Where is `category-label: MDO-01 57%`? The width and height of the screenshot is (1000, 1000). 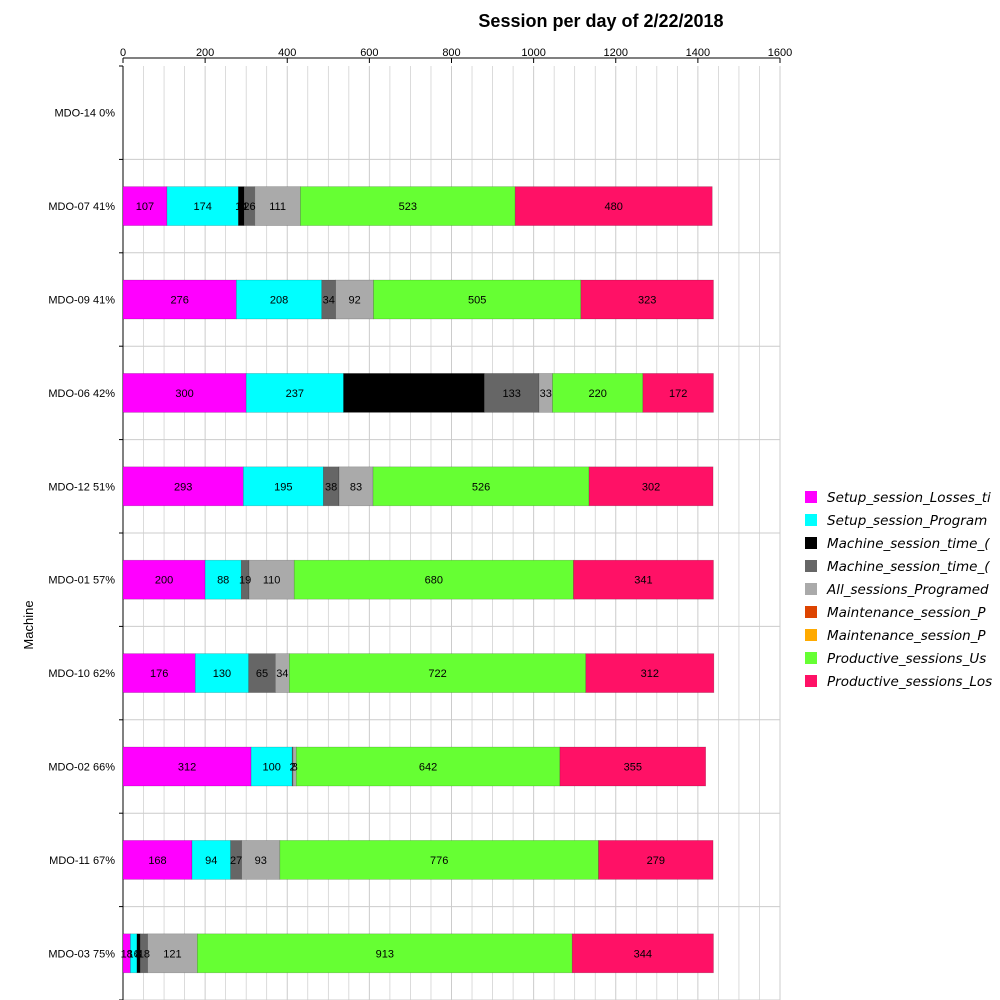
category-label: MDO-01 57% is located at coordinates (81, 581).